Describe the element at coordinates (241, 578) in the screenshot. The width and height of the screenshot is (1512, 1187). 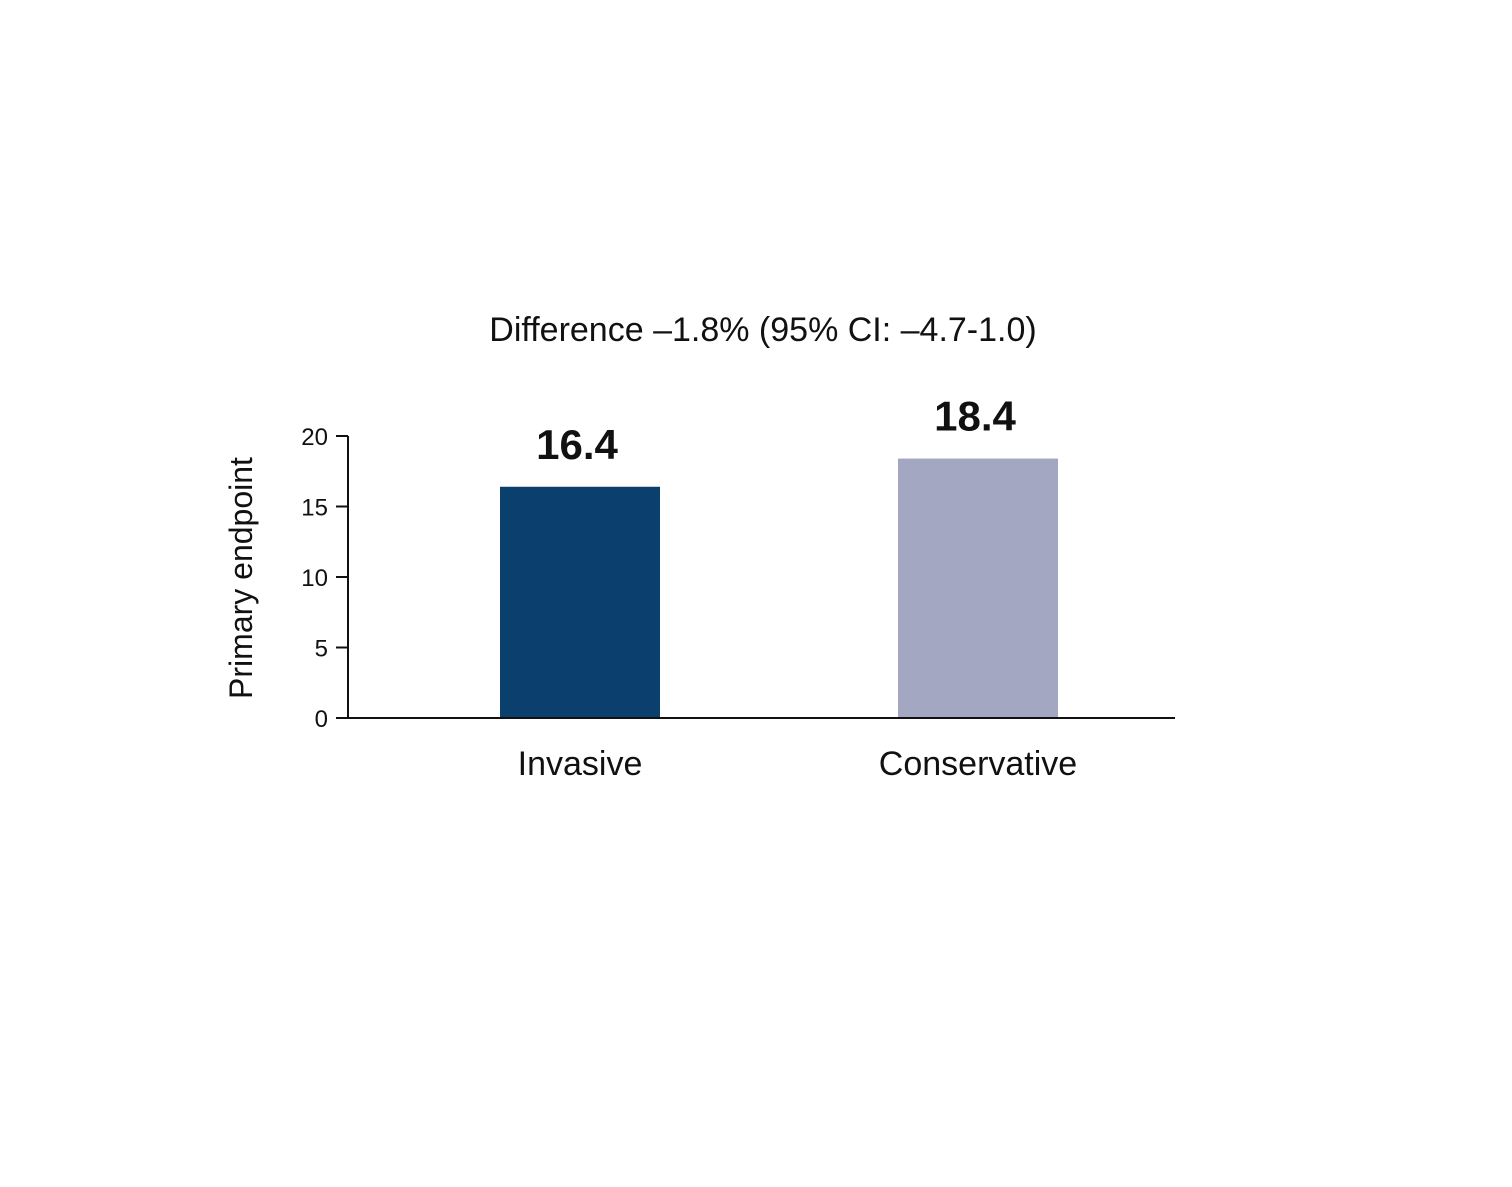
I see `y-axis-label: Primary endpoint` at that location.